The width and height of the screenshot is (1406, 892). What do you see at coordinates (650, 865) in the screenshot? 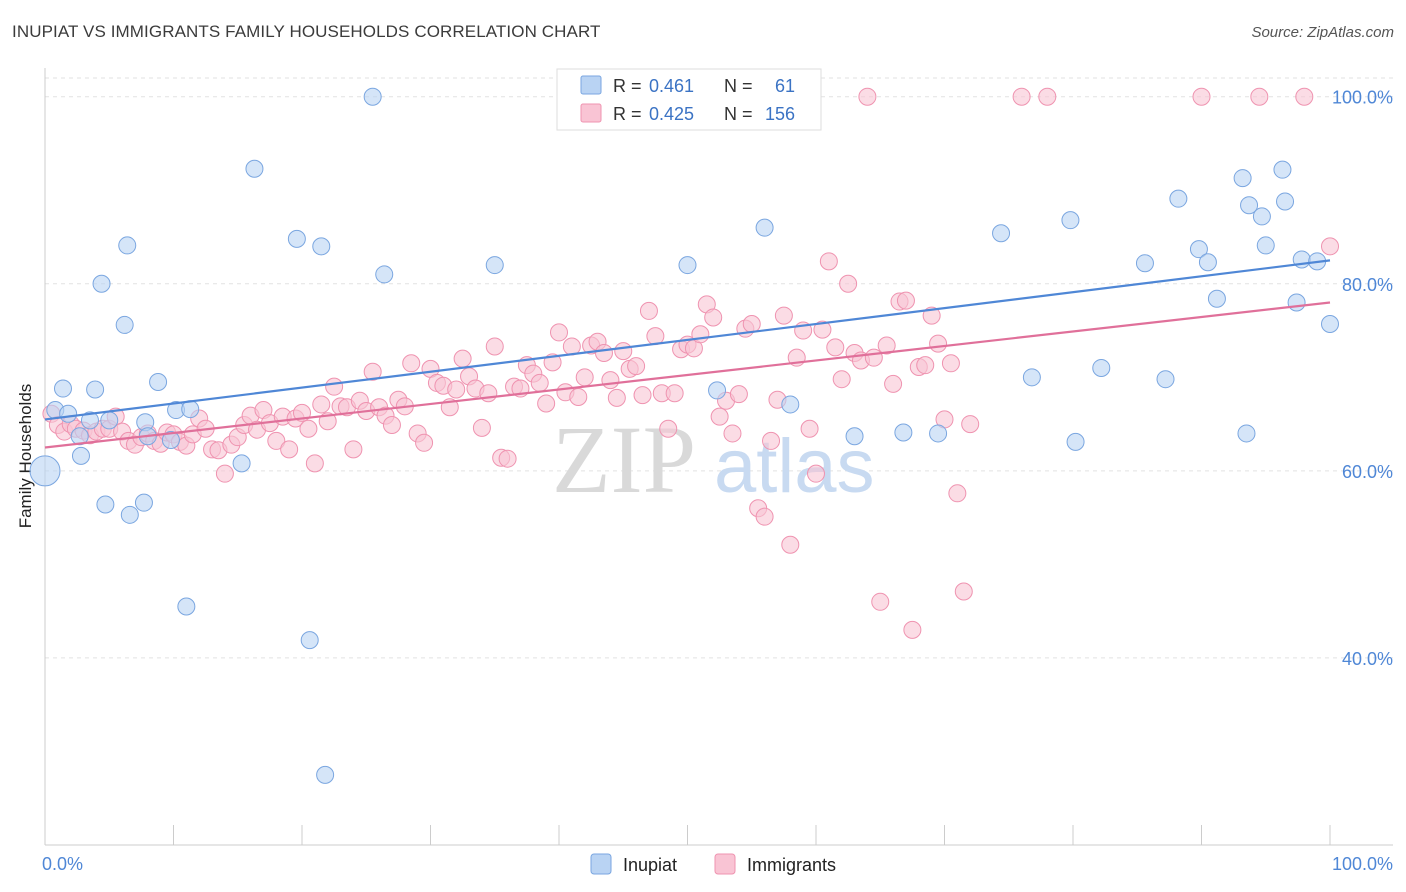
I see `legend-label-inupiat: Inupiat` at bounding box center [650, 865].